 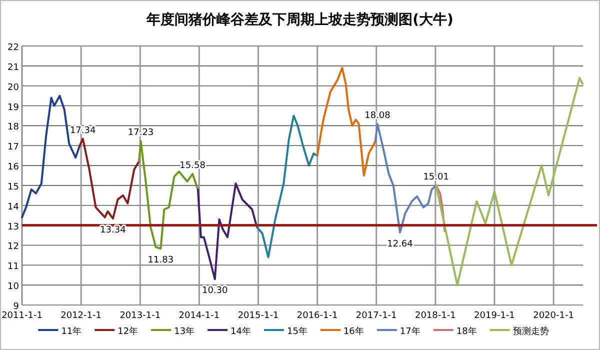 What do you see at coordinates (13, 147) in the screenshot?
I see `y-tick-label: 17` at bounding box center [13, 147].